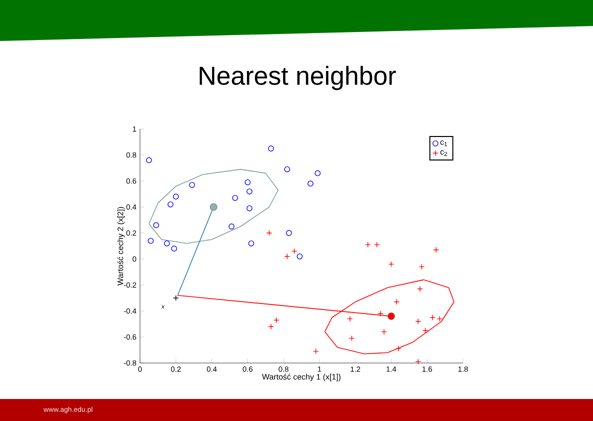 The height and width of the screenshot is (421, 593). Describe the element at coordinates (298, 78) in the screenshot. I see `chart-title: Nearest neighbor` at that location.